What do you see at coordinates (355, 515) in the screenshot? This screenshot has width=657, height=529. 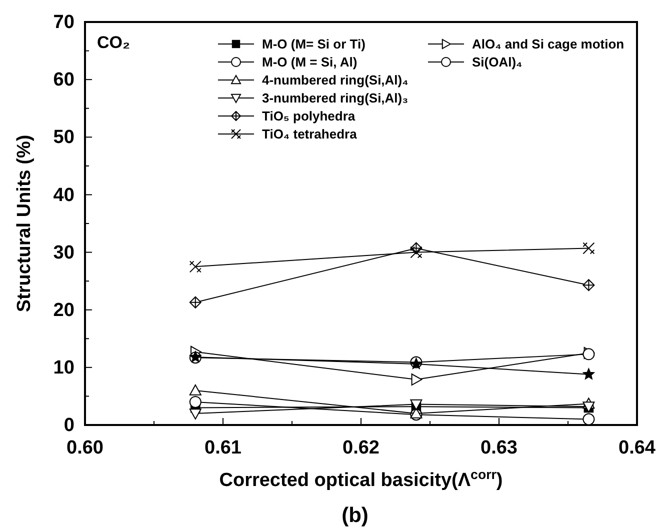 I see `text: (b)` at bounding box center [355, 515].